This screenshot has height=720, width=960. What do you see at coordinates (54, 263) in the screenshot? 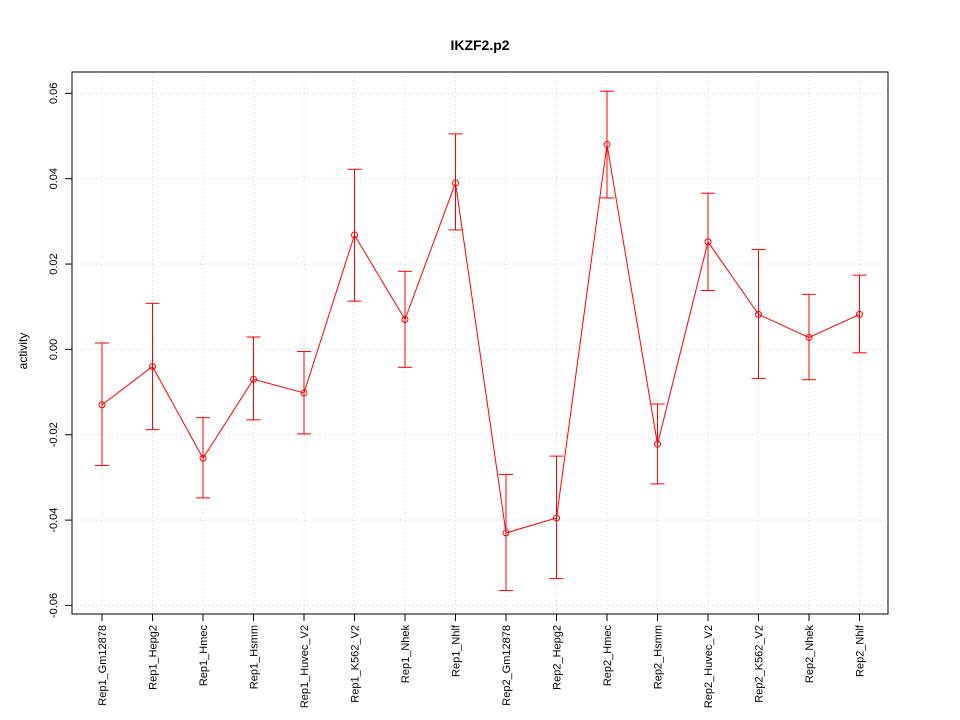
I see `y-tick-label: 0.02` at bounding box center [54, 263].